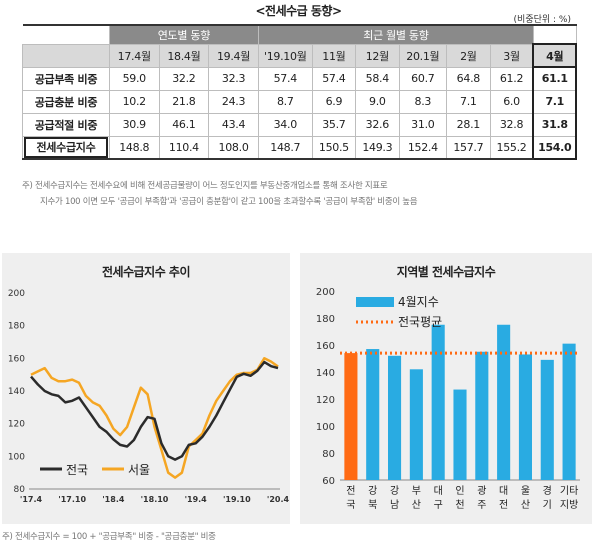 The image size is (597, 550). Describe the element at coordinates (66, 147) in the screenshot. I see `row-label: 전세수급지수` at that location.